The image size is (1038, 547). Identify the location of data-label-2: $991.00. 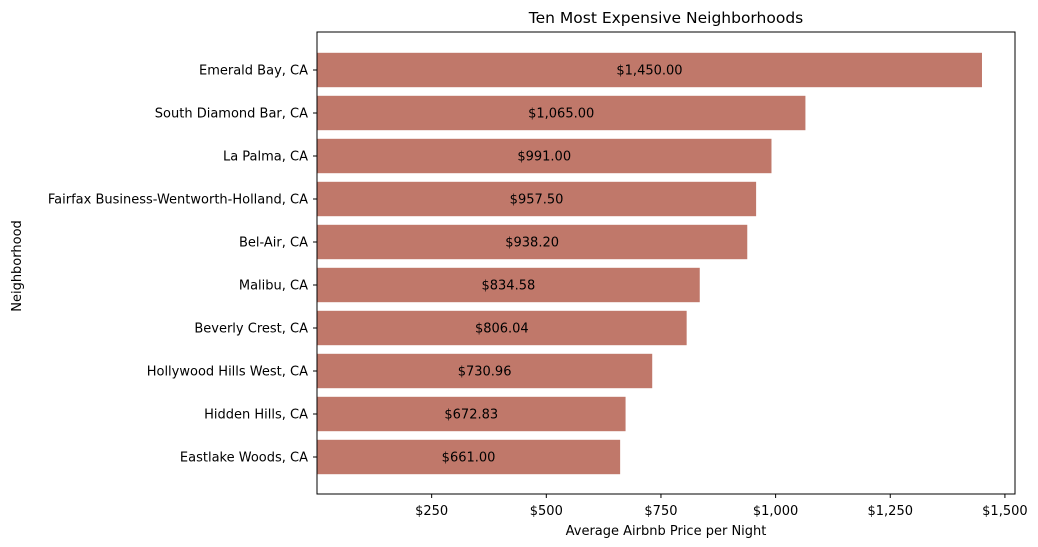
(544, 157).